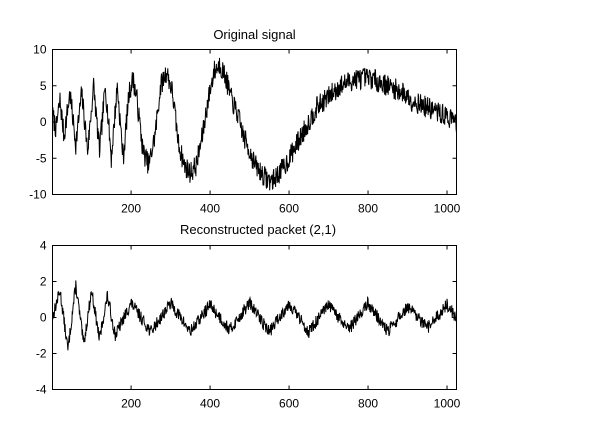 Image resolution: width=600 pixels, height=424 pixels. What do you see at coordinates (43, 86) in the screenshot?
I see `y-tick-label: 5` at bounding box center [43, 86].